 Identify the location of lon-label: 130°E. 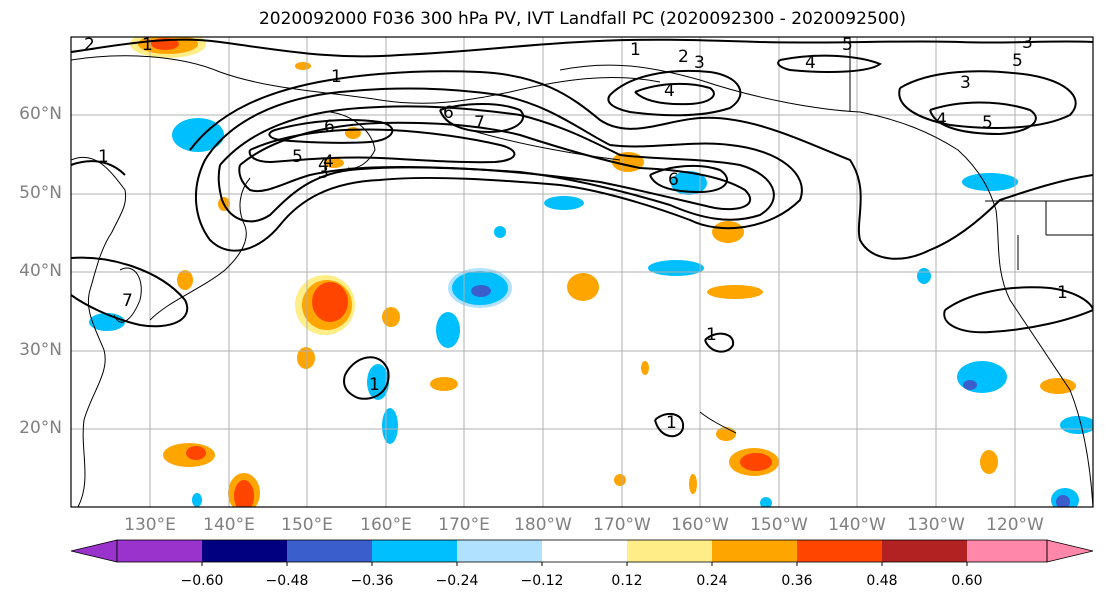
(150, 525).